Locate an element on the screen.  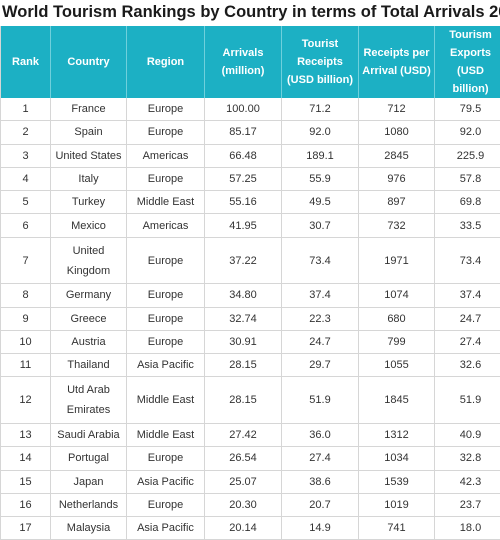
cell-rank: 15 is located at coordinates (26, 481).